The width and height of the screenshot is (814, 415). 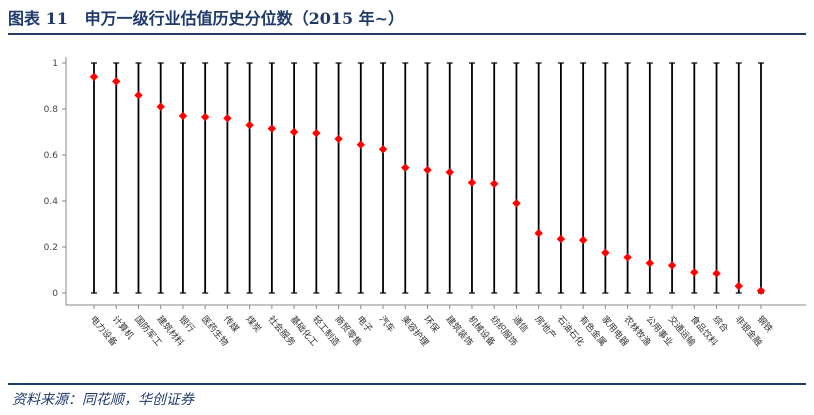 I want to click on y-tick-label: 0.4, so click(x=51, y=202).